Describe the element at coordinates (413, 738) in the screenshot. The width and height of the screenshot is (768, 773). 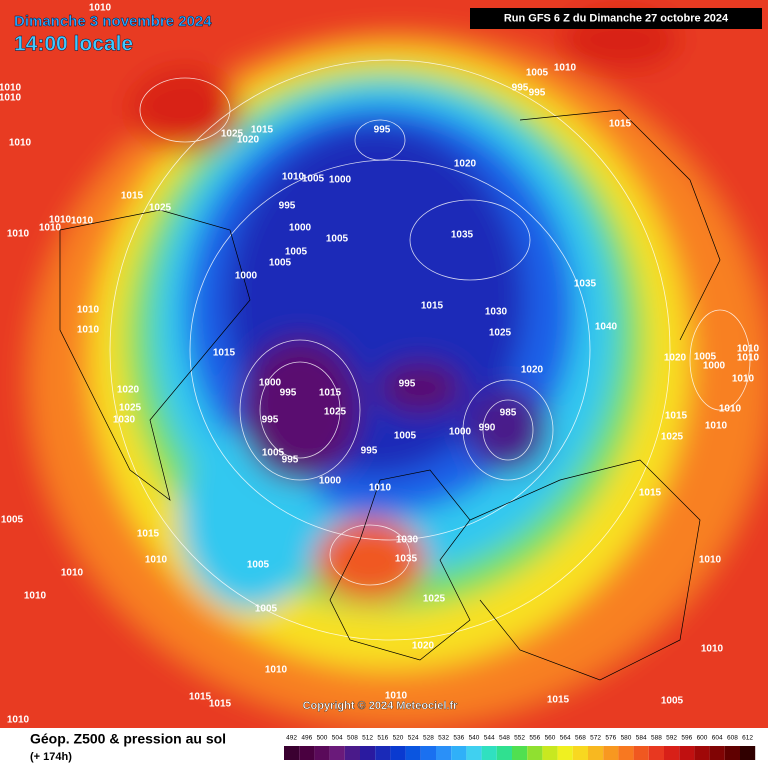
I see `scale-label: 524` at that location.